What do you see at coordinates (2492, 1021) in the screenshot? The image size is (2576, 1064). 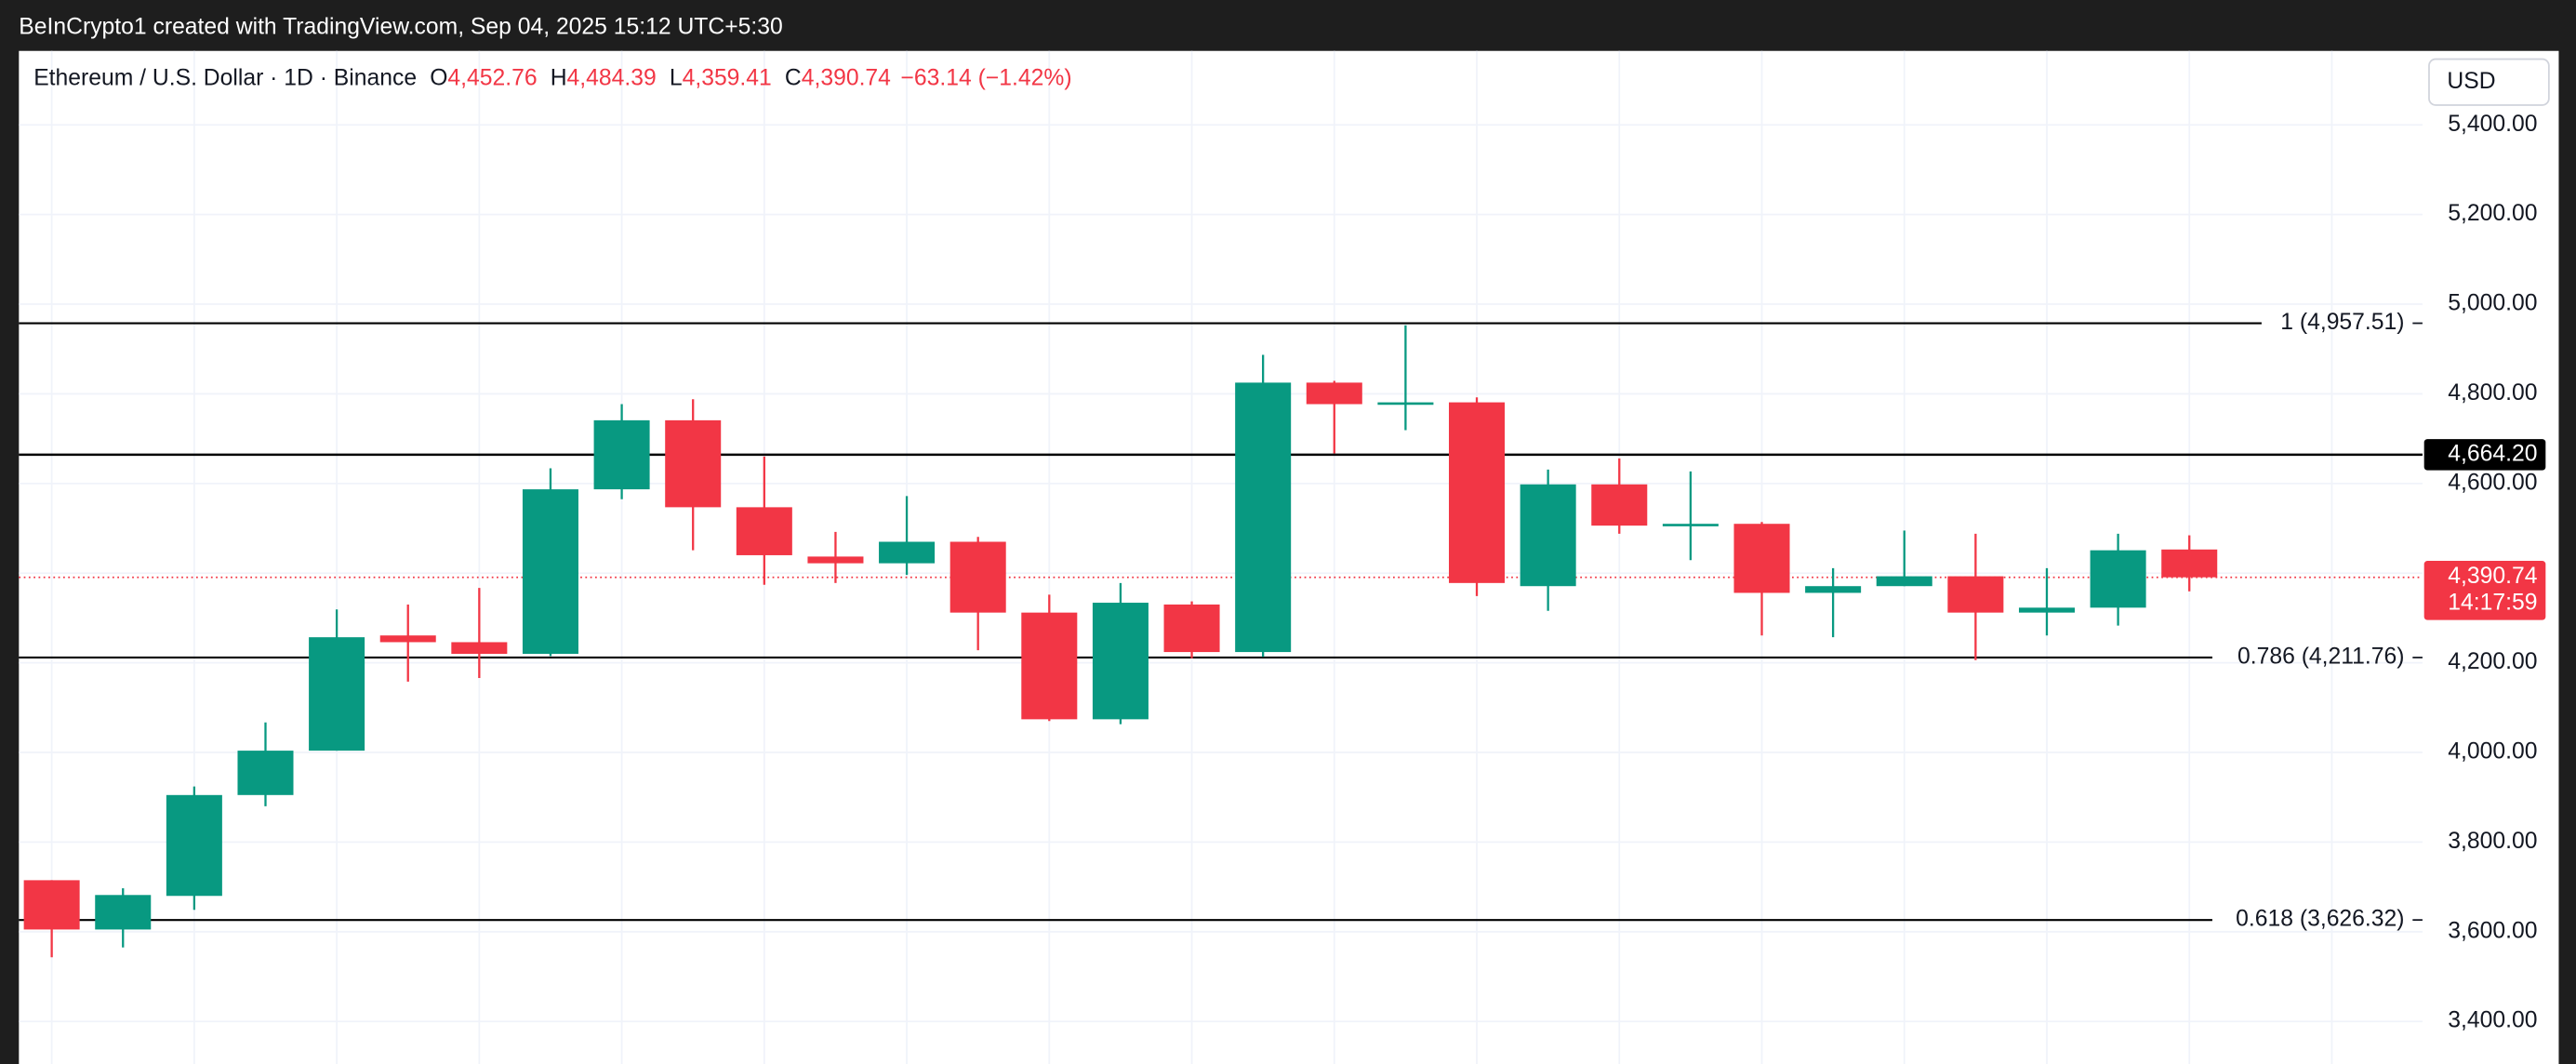 I see `y-tick-label: 3,400.00` at bounding box center [2492, 1021].